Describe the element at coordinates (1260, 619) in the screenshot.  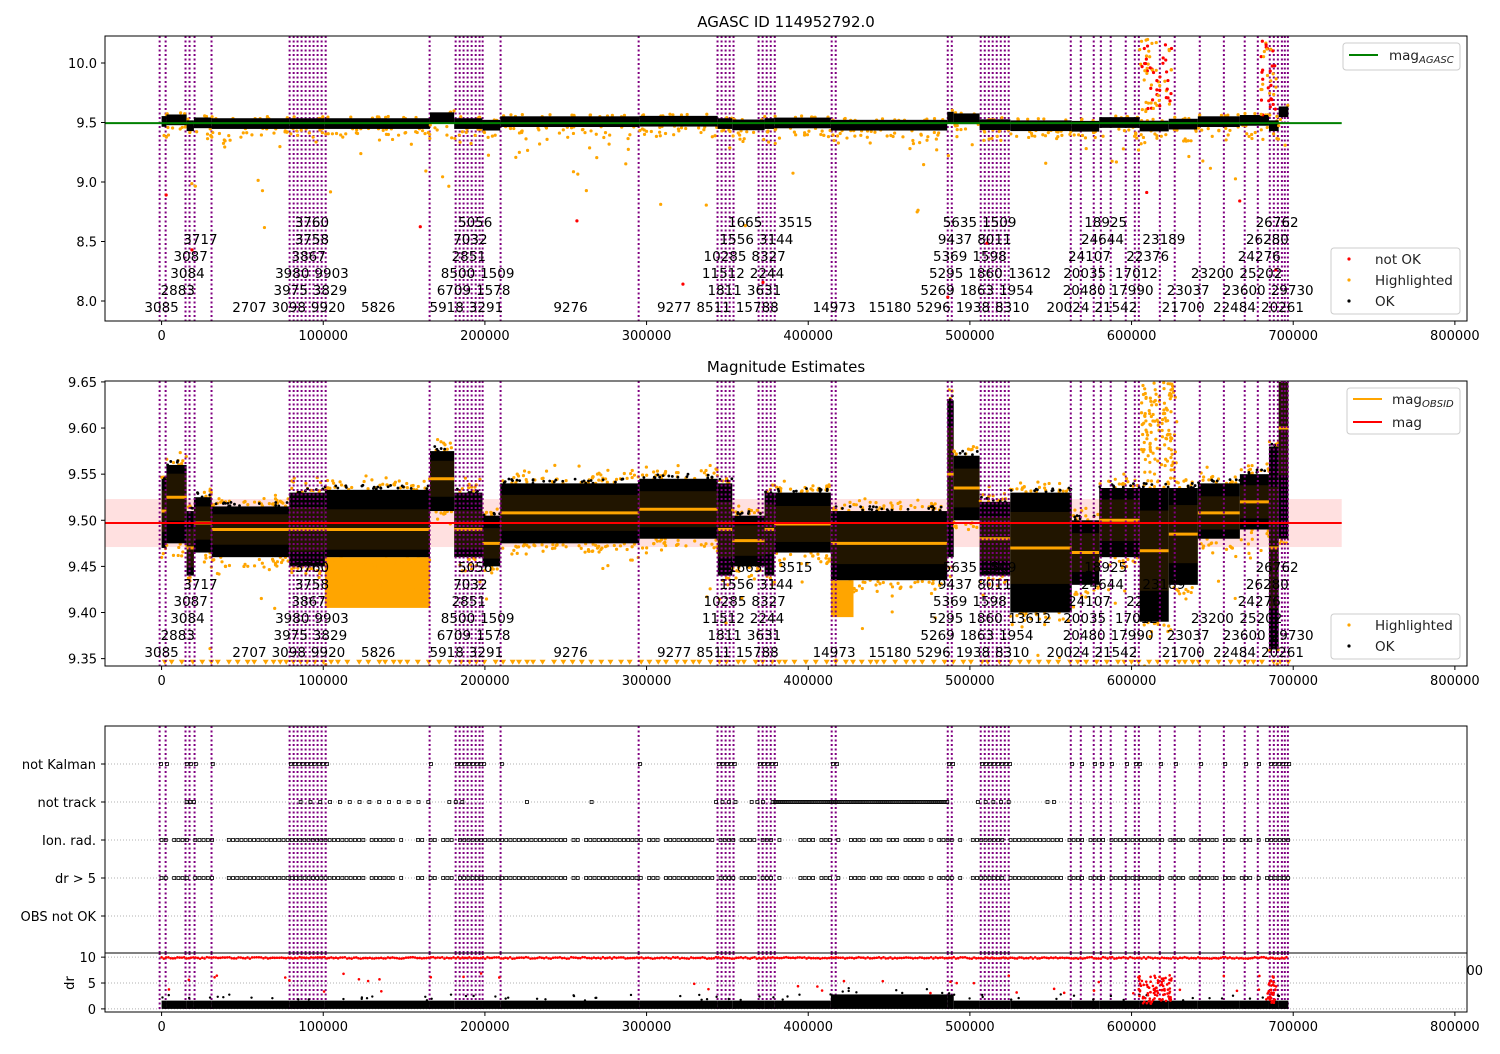
I see `obsid-label: 25202` at that location.